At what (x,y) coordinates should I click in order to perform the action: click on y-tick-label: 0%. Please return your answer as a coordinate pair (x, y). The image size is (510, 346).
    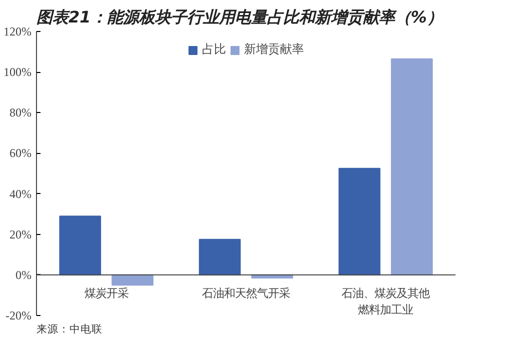
    Looking at the image, I should click on (24, 275).